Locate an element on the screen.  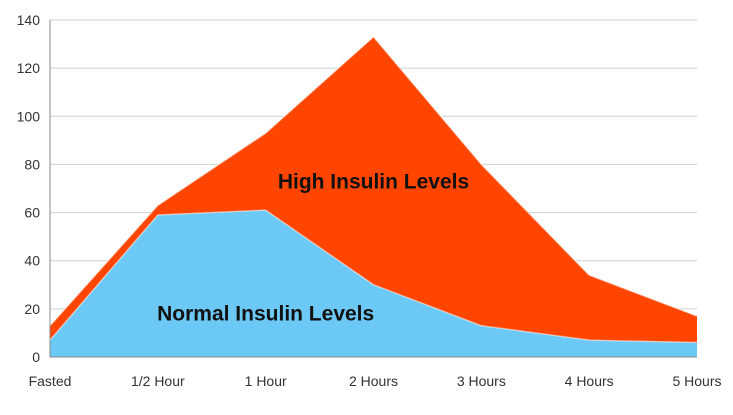
x-tick-label: 3 Hours is located at coordinates (481, 381).